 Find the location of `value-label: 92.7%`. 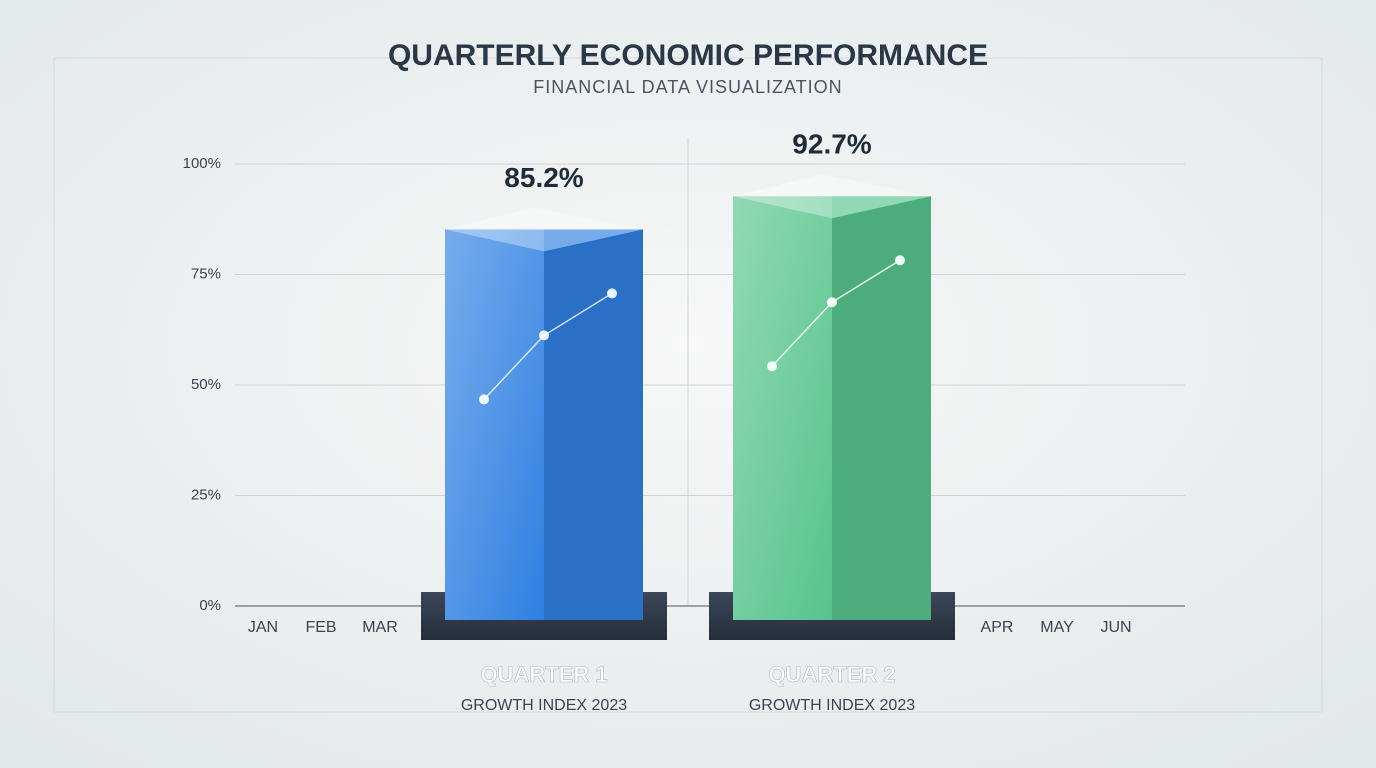

value-label: 92.7% is located at coordinates (831, 144).